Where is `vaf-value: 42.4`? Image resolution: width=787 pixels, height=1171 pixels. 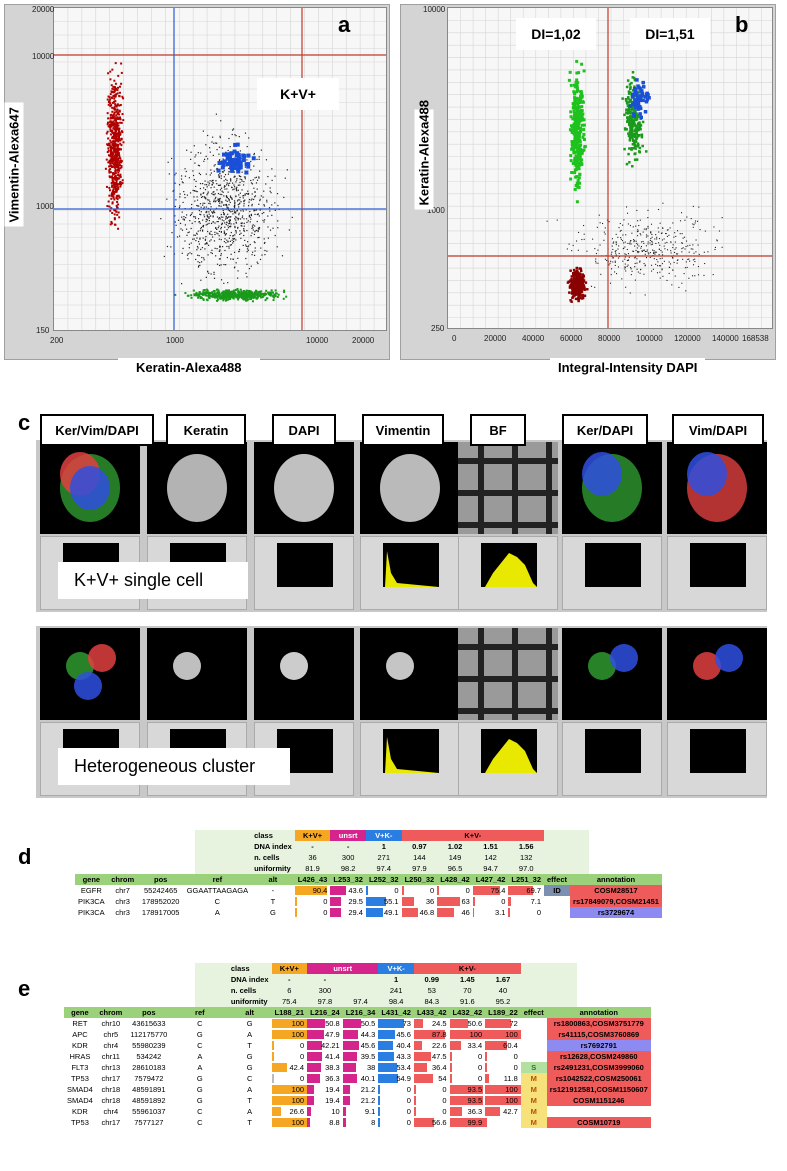 vaf-value: 42.4 is located at coordinates (297, 1067).